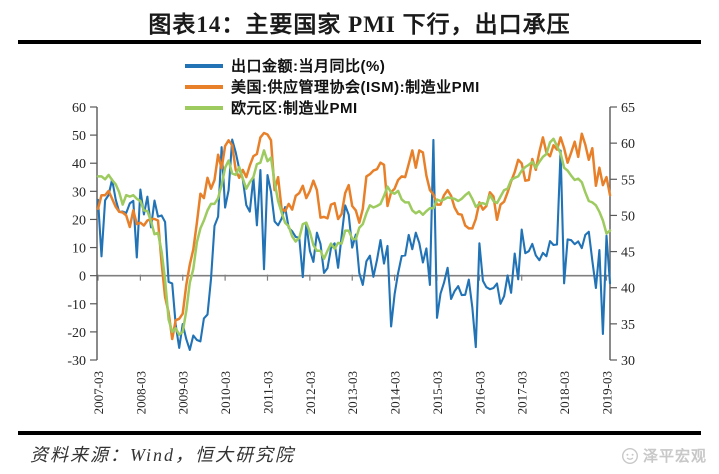  What do you see at coordinates (310, 392) in the screenshot?
I see `x-axis-tick-label: 2012-03` at bounding box center [310, 392].